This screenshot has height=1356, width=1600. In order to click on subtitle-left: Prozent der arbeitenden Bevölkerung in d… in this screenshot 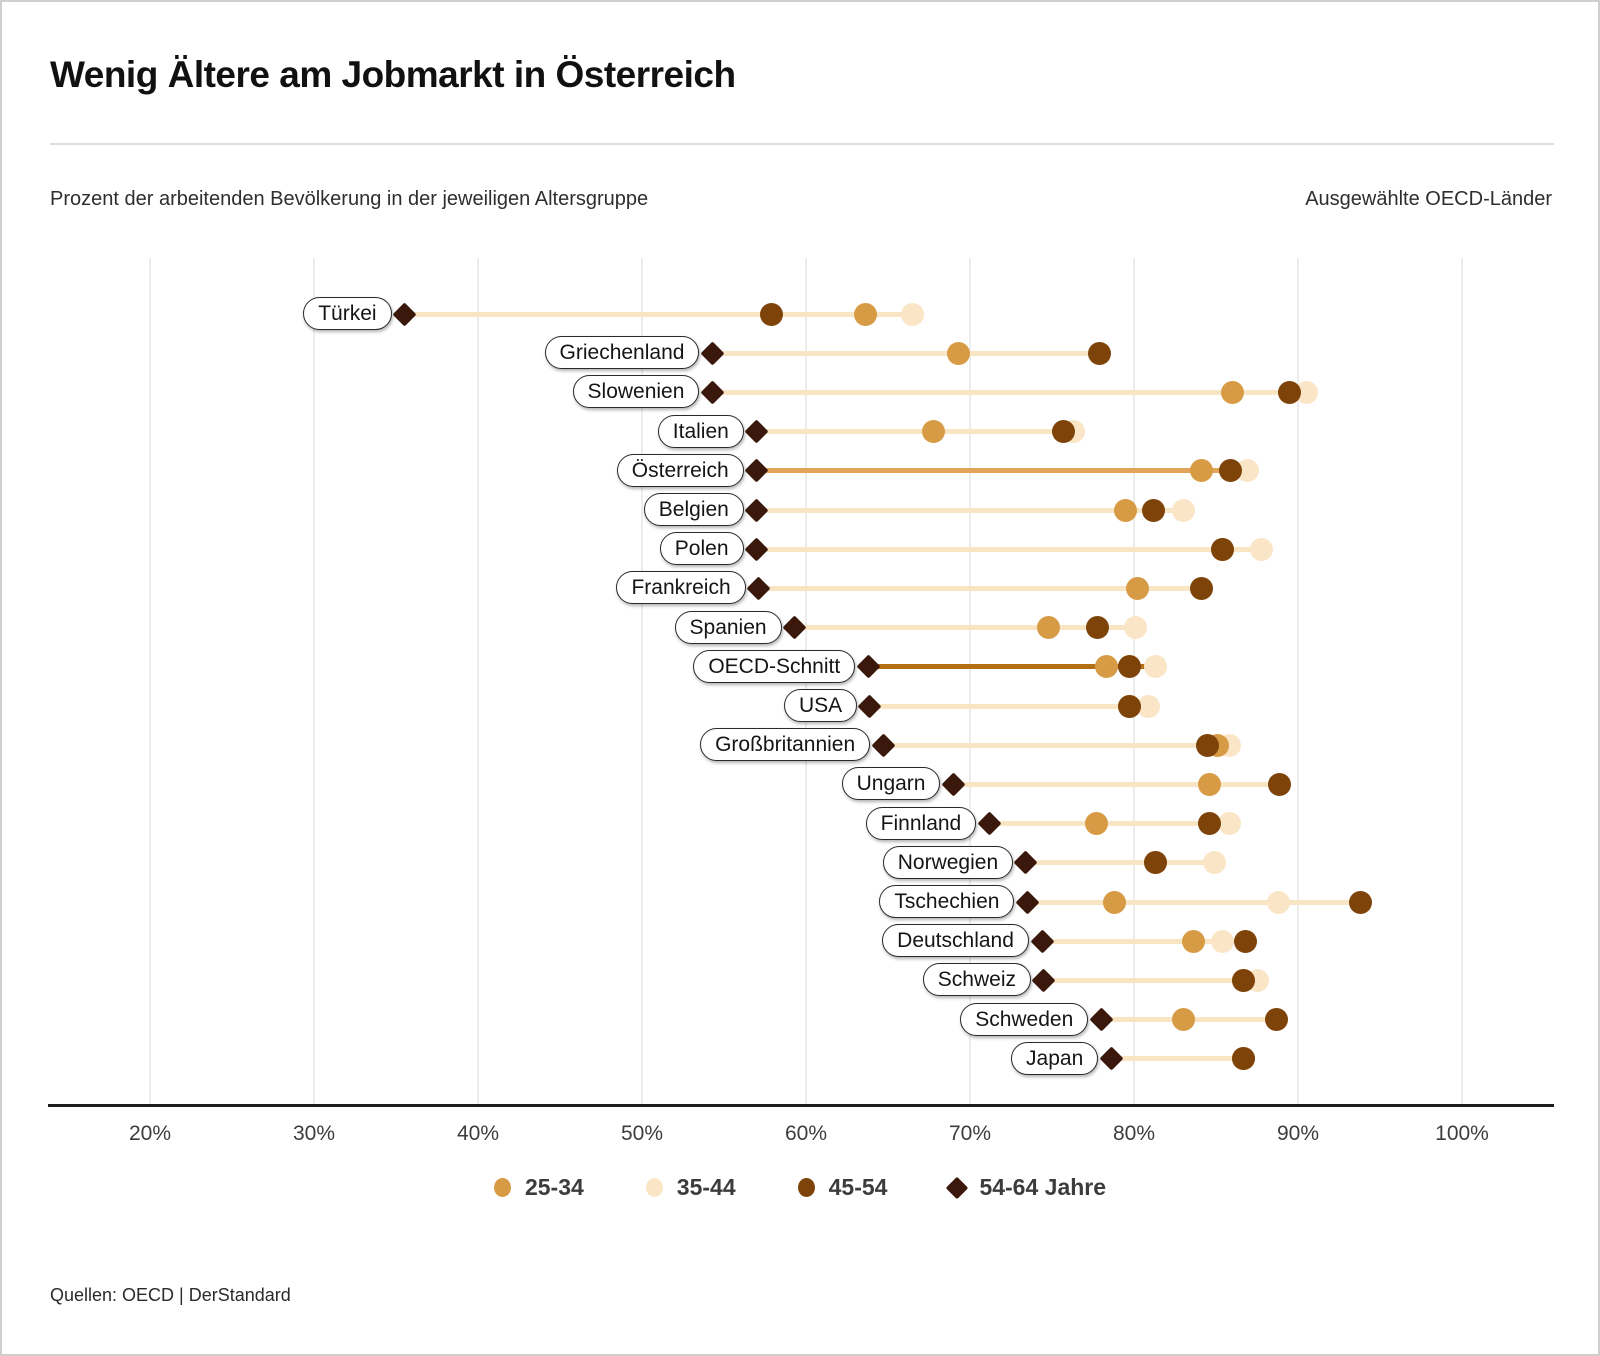, I will do `click(349, 199)`.